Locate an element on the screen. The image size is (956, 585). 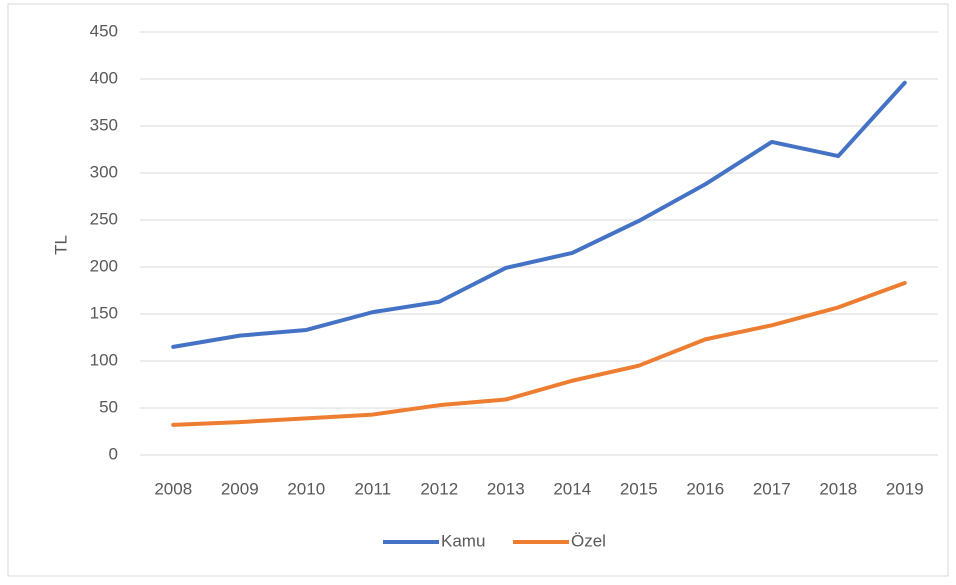
y-tick-label: 100 is located at coordinates (104, 359).